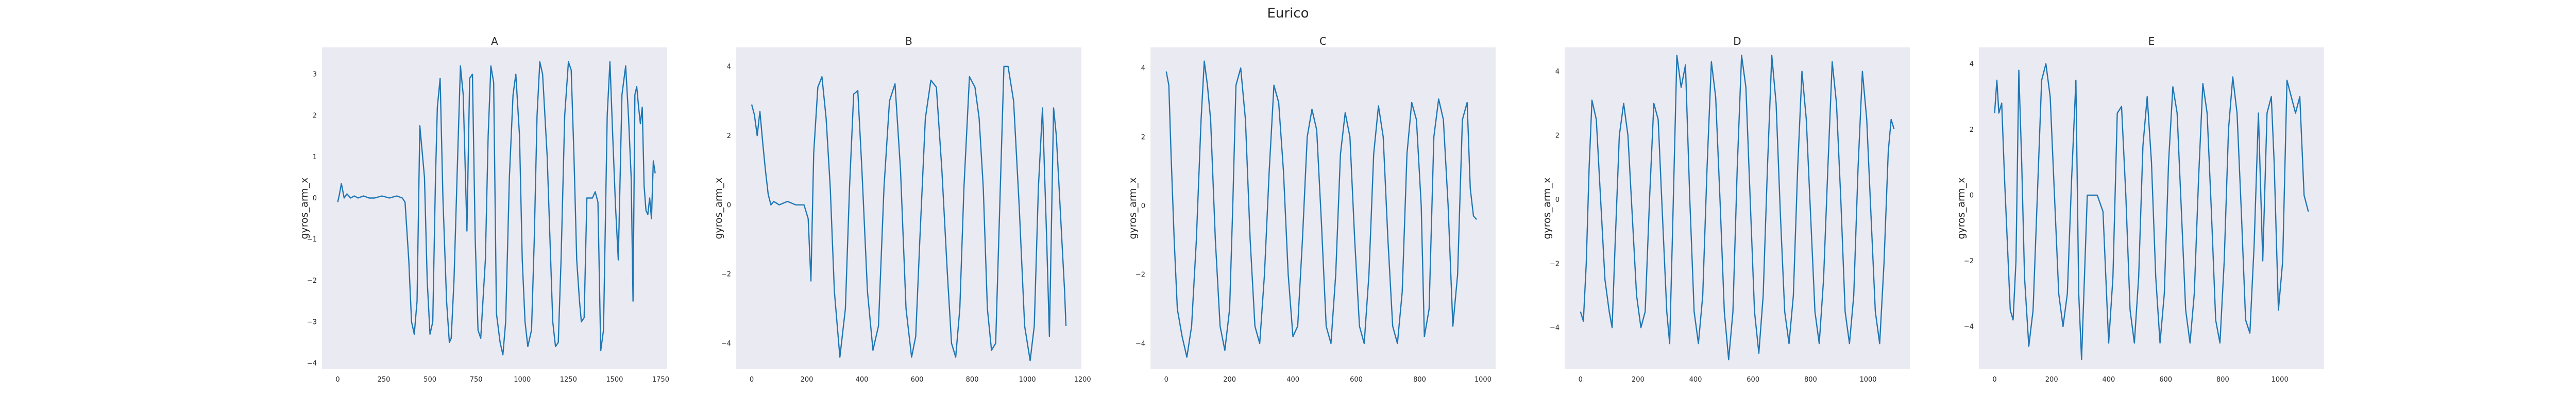 This screenshot has width=2576, height=412. I want to click on x-tick-labels-b: 0 200 400 600 800 1000 1200, so click(920, 380).